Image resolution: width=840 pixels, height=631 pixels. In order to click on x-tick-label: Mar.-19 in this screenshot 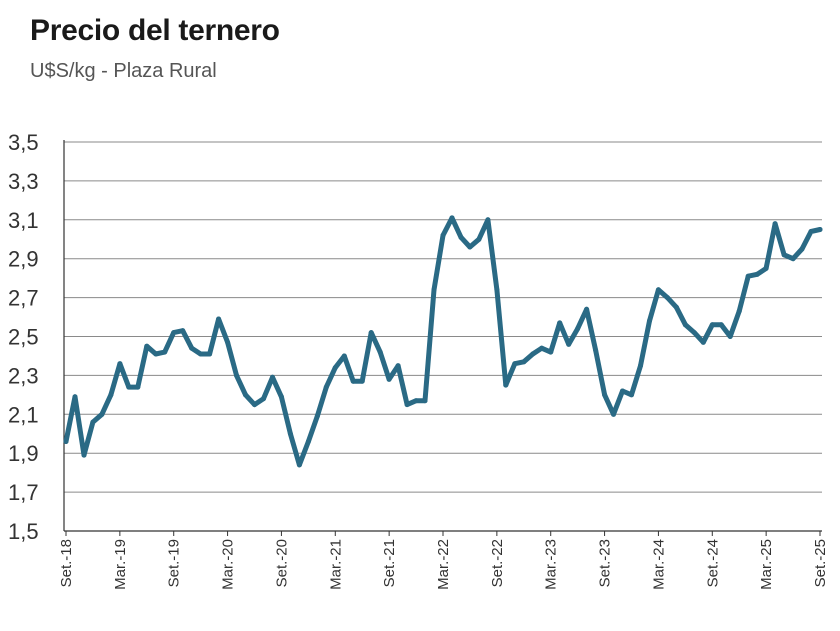, I will do `click(120, 564)`.